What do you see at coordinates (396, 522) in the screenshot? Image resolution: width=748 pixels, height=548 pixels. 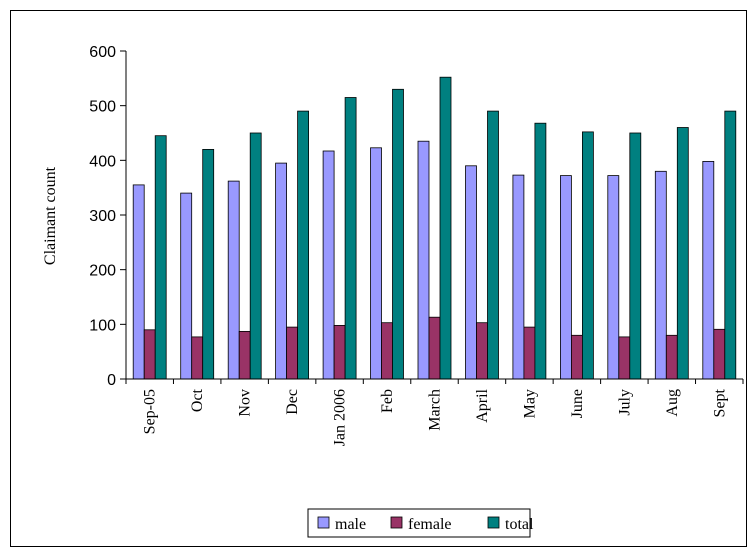 I see `legend-swatch-female` at bounding box center [396, 522].